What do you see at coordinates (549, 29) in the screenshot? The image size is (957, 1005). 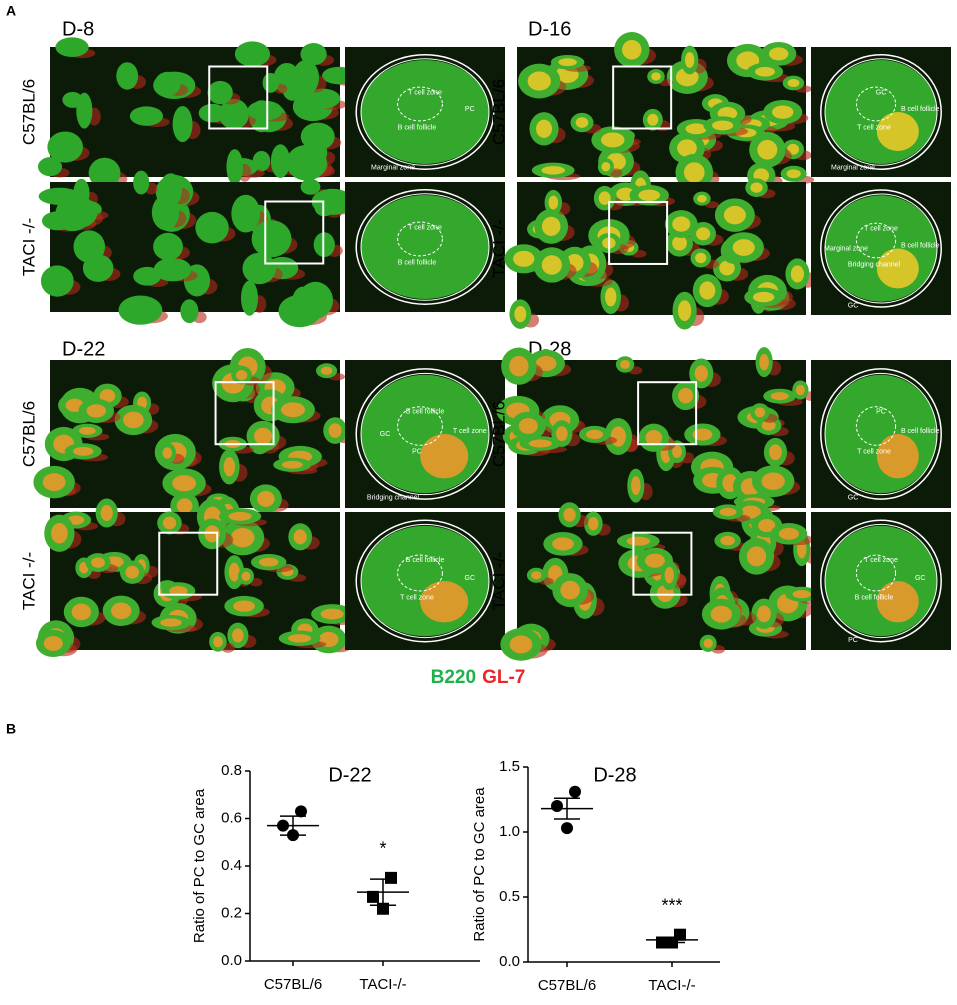 I see `block-title: D-16` at bounding box center [549, 29].